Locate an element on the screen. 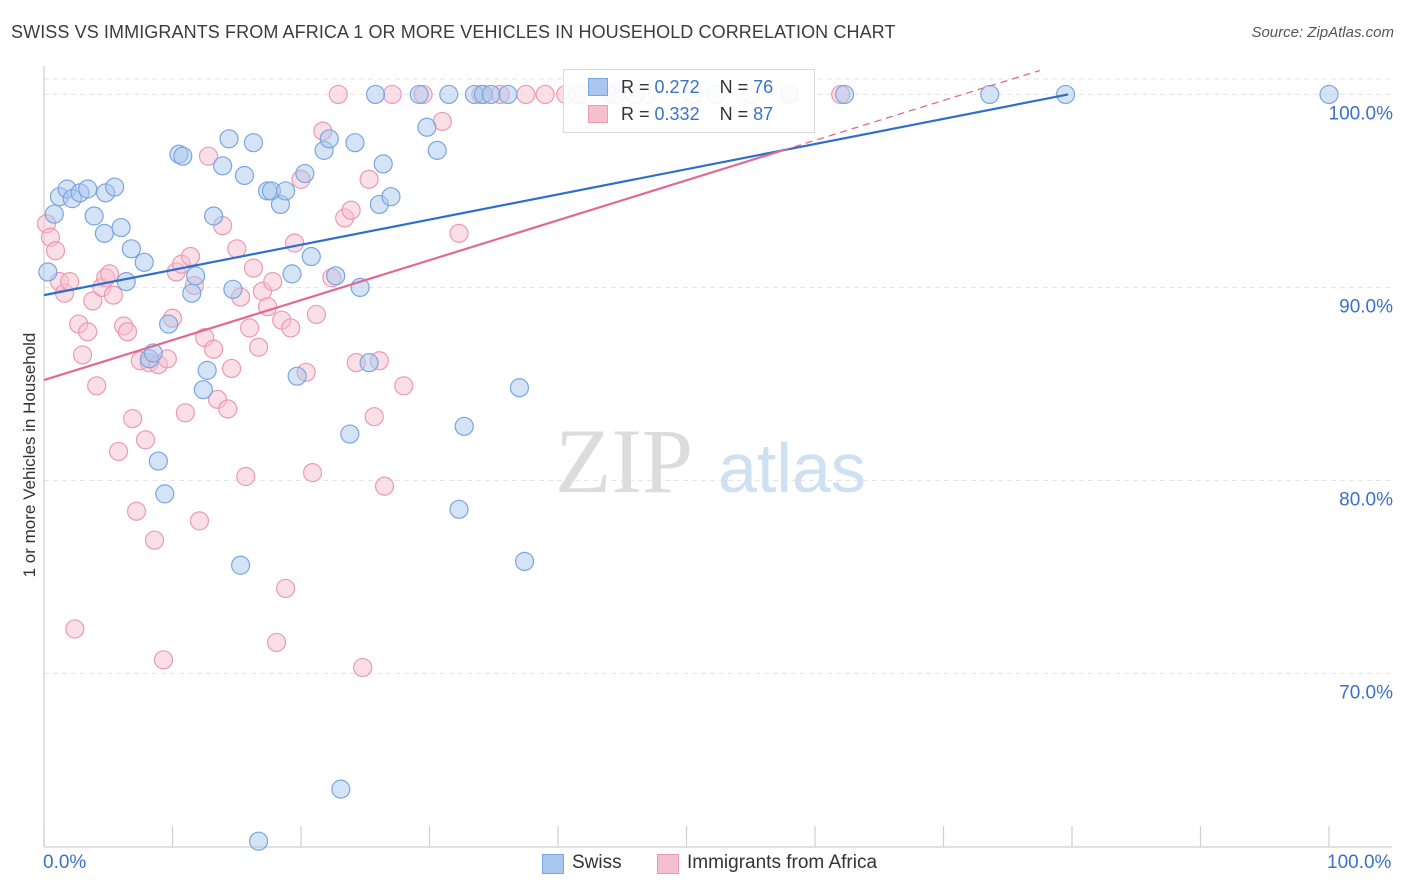  africa-n-value: 87 is located at coordinates (763, 113).